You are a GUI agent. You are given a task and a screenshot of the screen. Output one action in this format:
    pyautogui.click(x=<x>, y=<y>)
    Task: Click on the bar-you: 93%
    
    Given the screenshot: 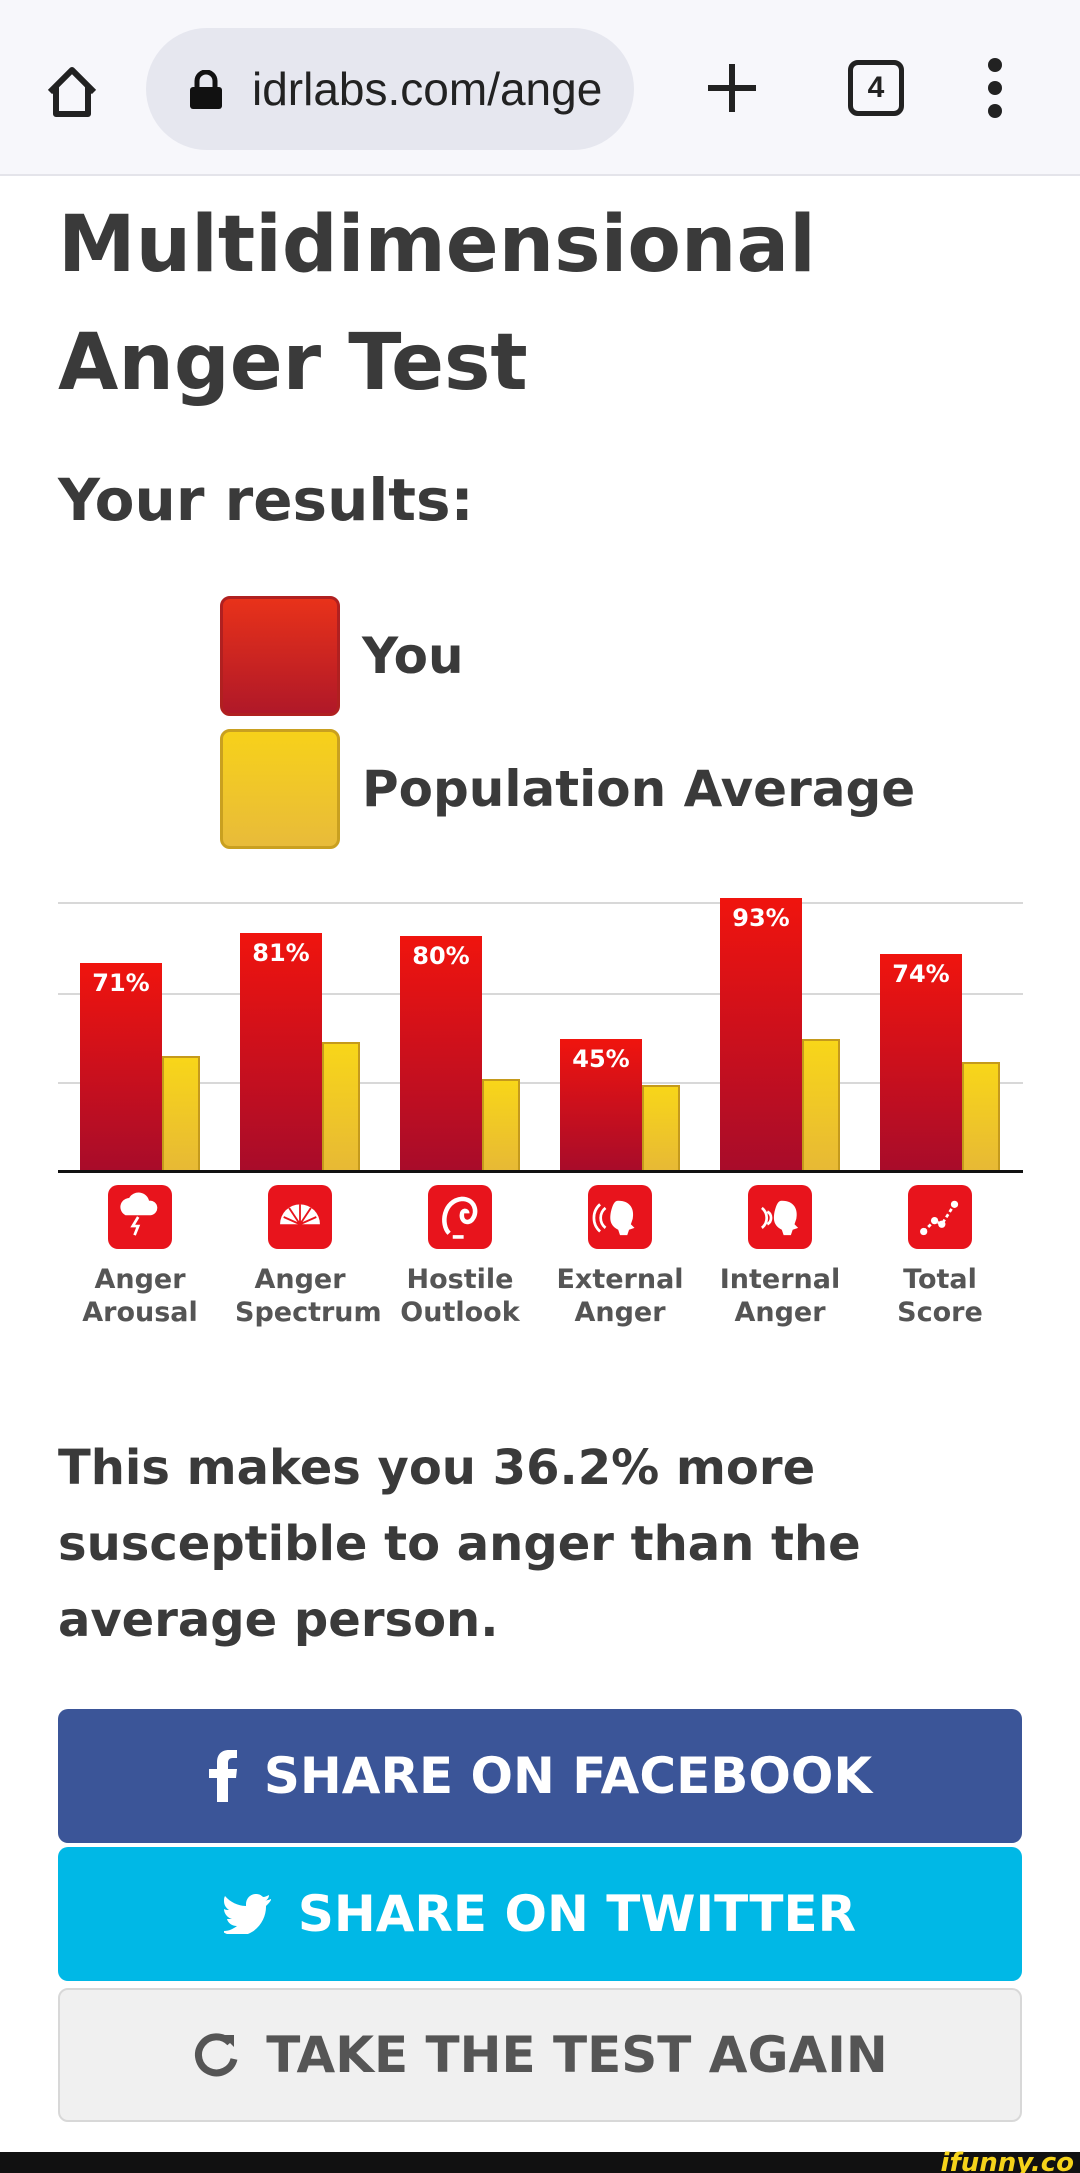 What is the action you would take?
    pyautogui.click(x=761, y=1034)
    